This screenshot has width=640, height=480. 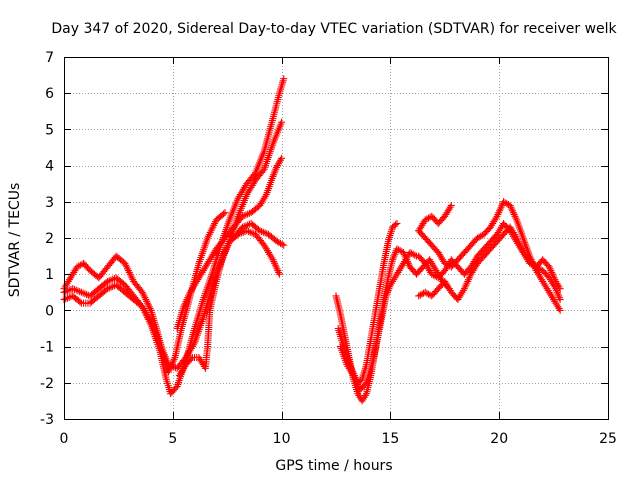 What do you see at coordinates (47, 348) in the screenshot?
I see `y-tick-label: -1` at bounding box center [47, 348].